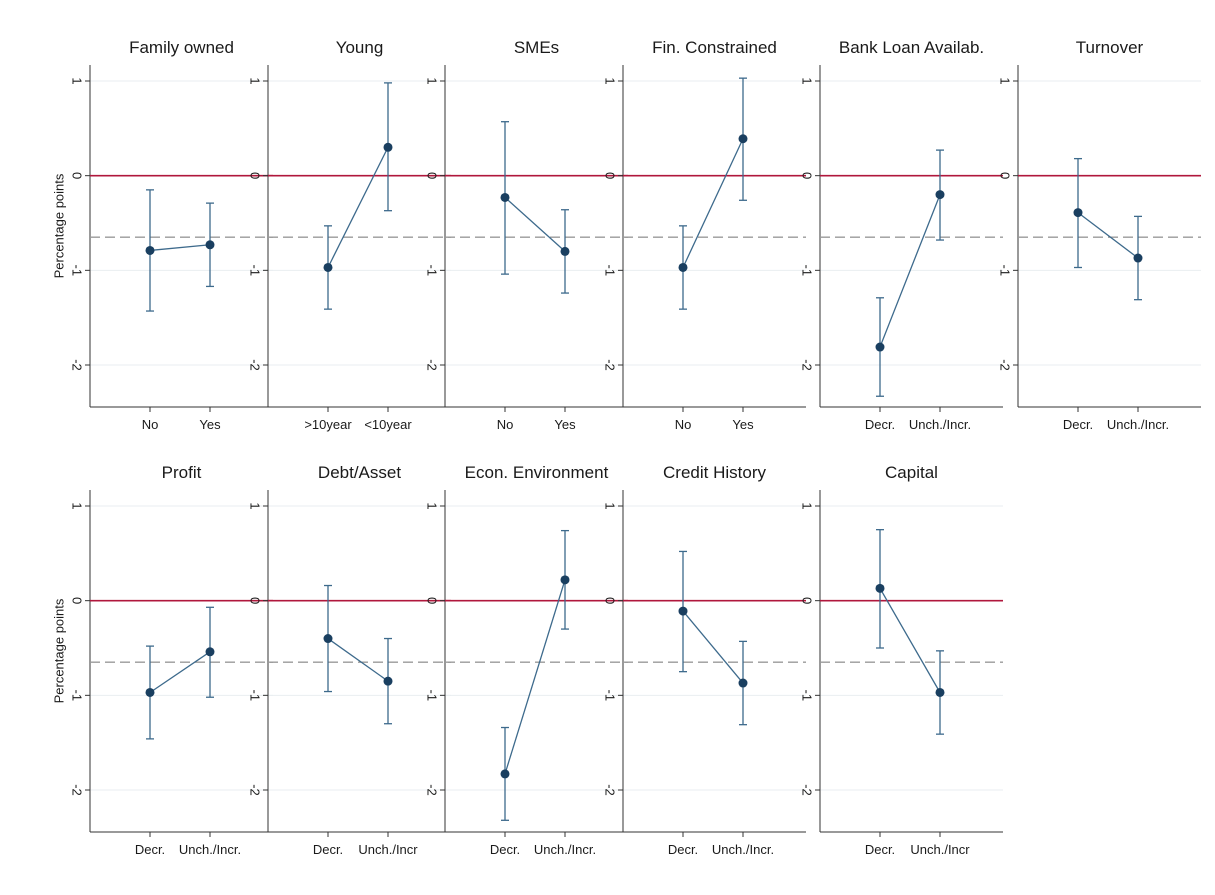 The height and width of the screenshot is (895, 1215). What do you see at coordinates (388, 424) in the screenshot?
I see `x-tick-label: <10year` at bounding box center [388, 424].